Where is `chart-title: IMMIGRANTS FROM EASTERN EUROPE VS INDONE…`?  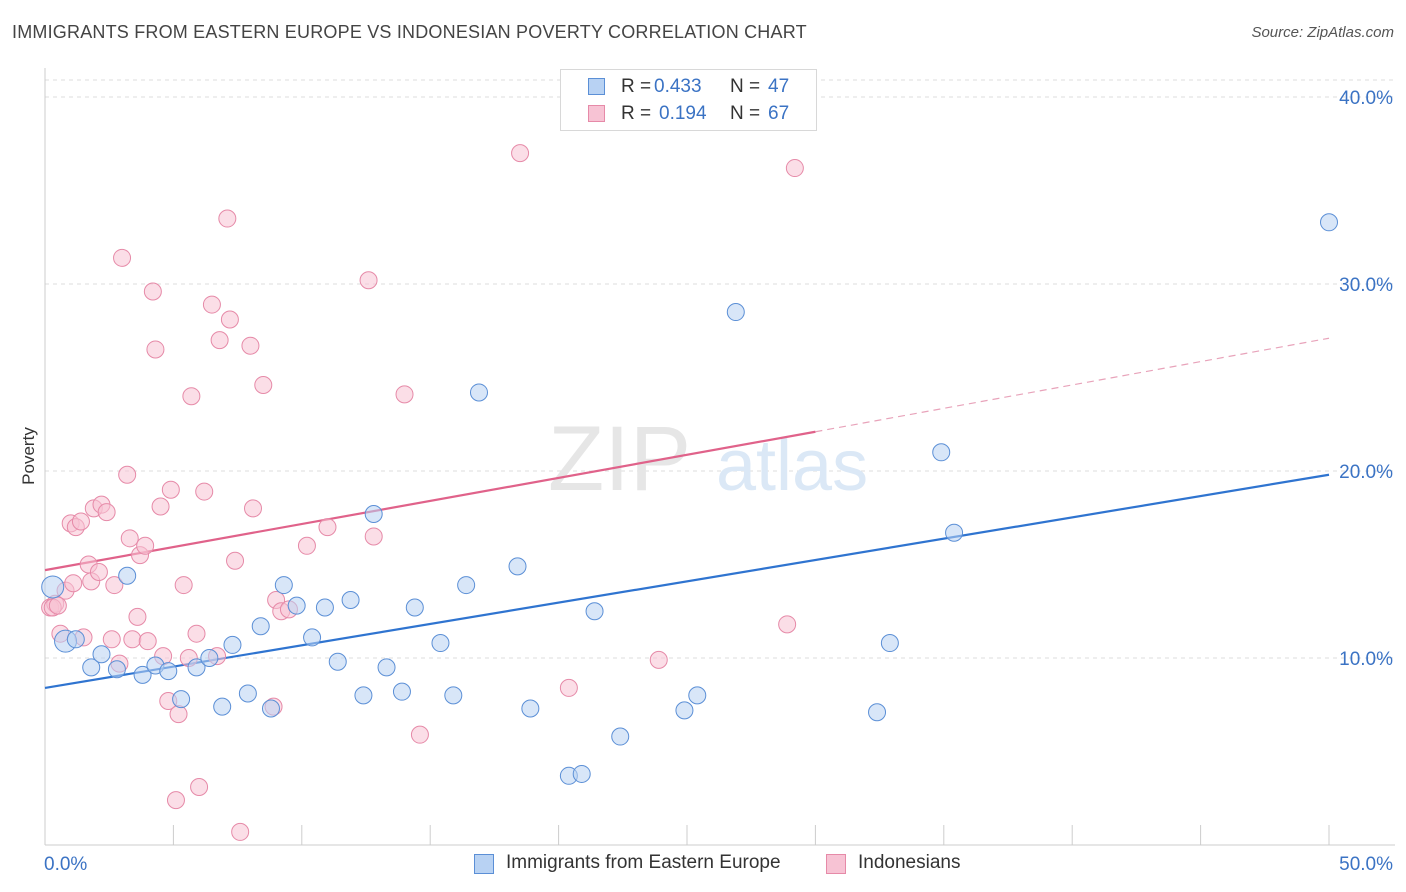 chart-title: IMMIGRANTS FROM EASTERN EUROPE VS INDONE… is located at coordinates (409, 32).